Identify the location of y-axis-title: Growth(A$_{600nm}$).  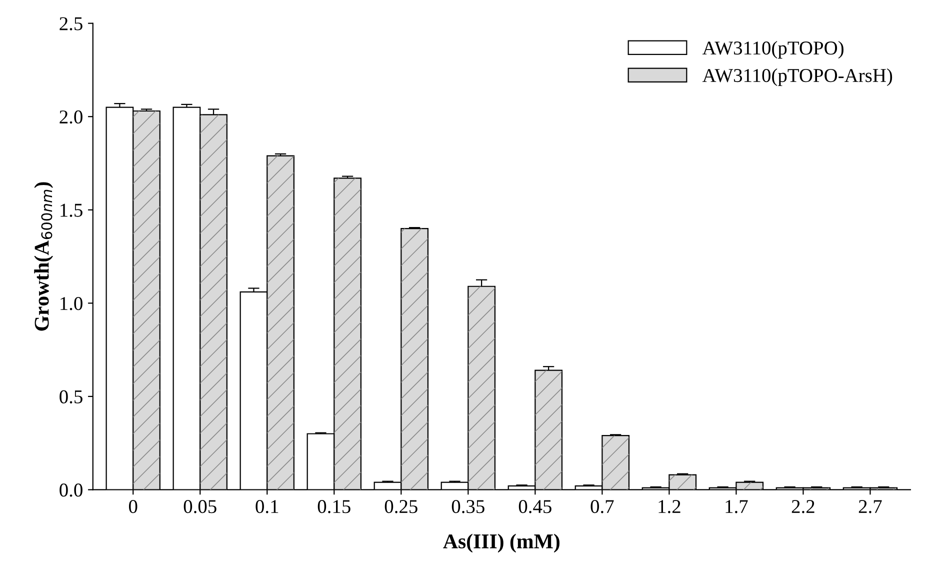
(44, 256).